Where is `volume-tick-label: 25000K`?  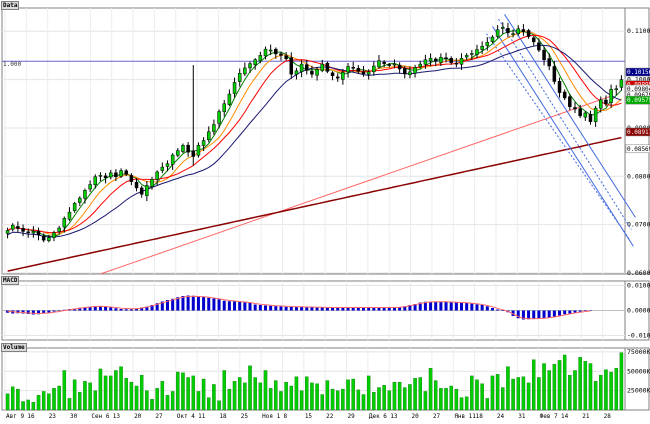
volume-tick-label: 25000K is located at coordinates (638, 391).